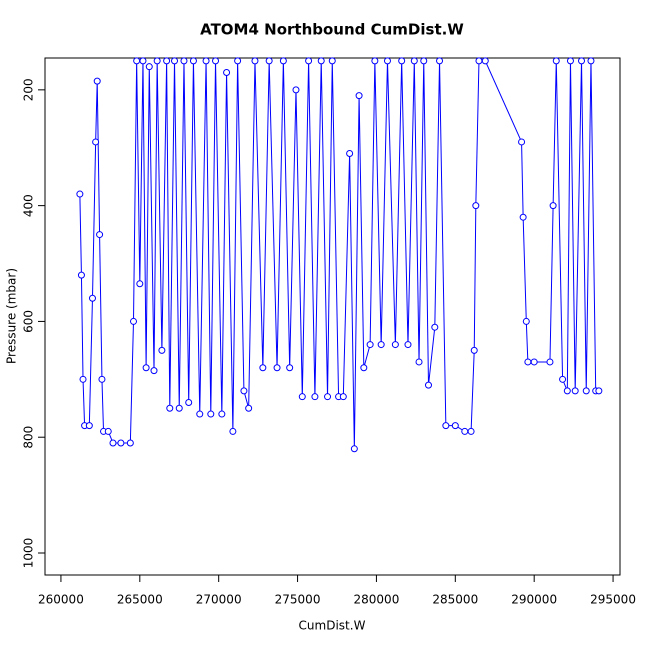 This screenshot has height=650, width=650. Describe the element at coordinates (332, 626) in the screenshot. I see `x-axis-label: CumDist.W` at that location.